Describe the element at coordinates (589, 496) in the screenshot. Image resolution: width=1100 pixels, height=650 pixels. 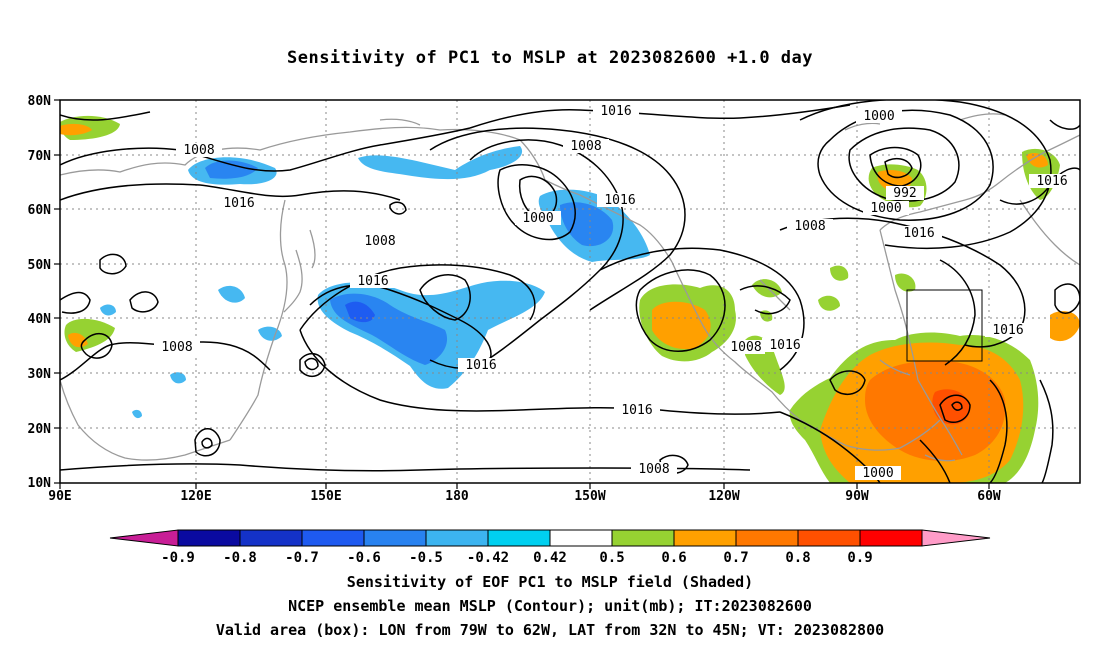
I see `lon-label: 150W` at that location.